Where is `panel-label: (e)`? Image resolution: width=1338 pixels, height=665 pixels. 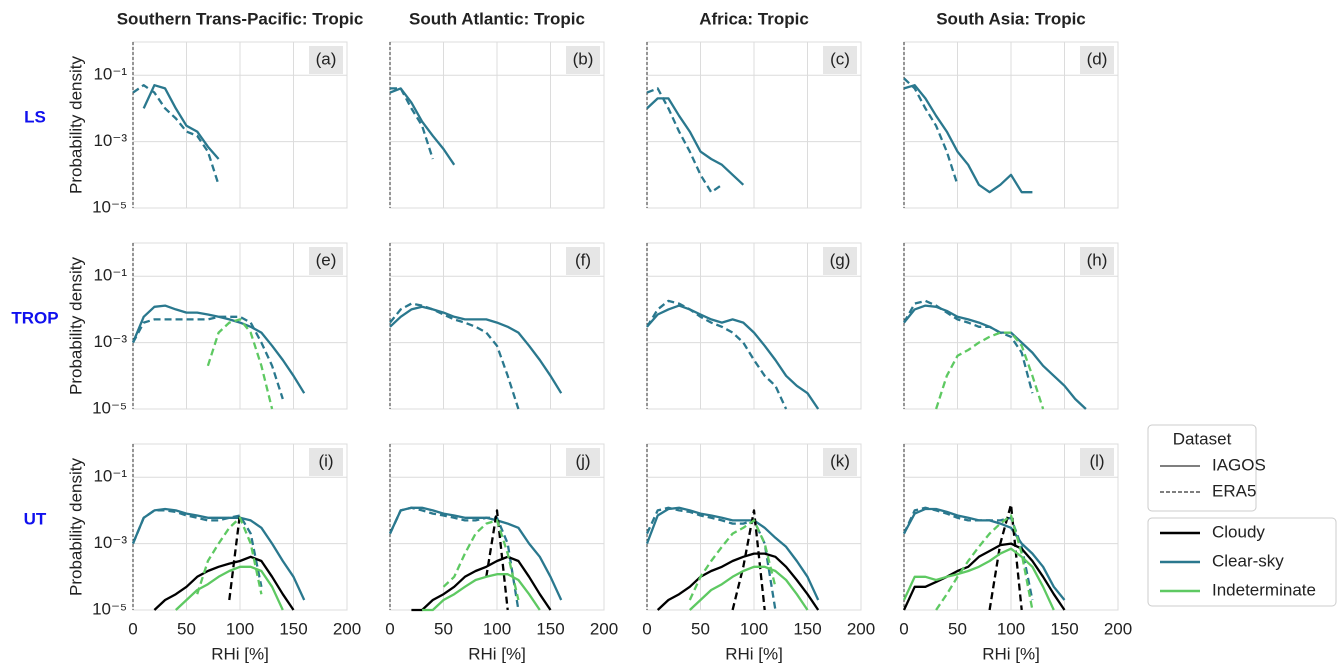 panel-label: (e) is located at coordinates (326, 259).